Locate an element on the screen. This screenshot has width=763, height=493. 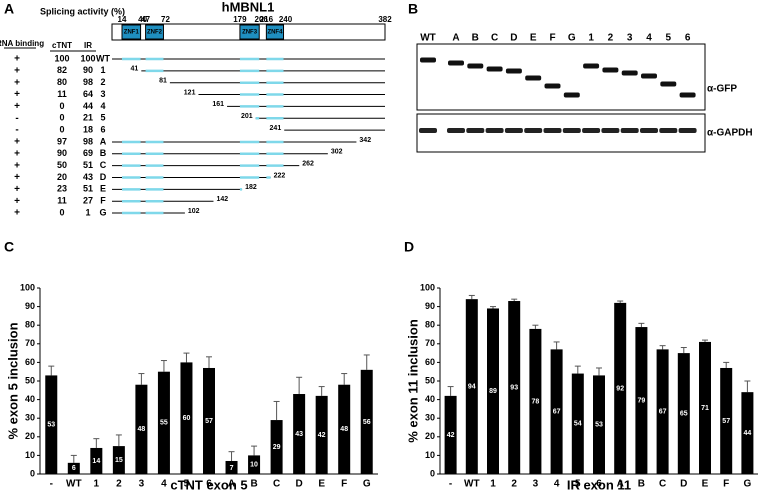
lane-label: B is located at coordinates (475, 38).